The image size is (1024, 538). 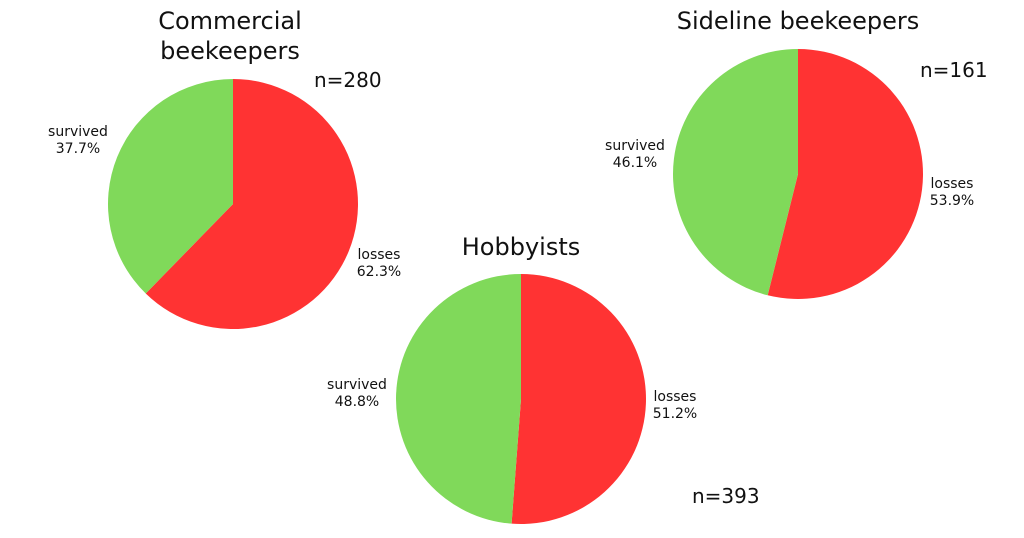 I want to click on pie-slice-losses-sideline, so click(x=845, y=174).